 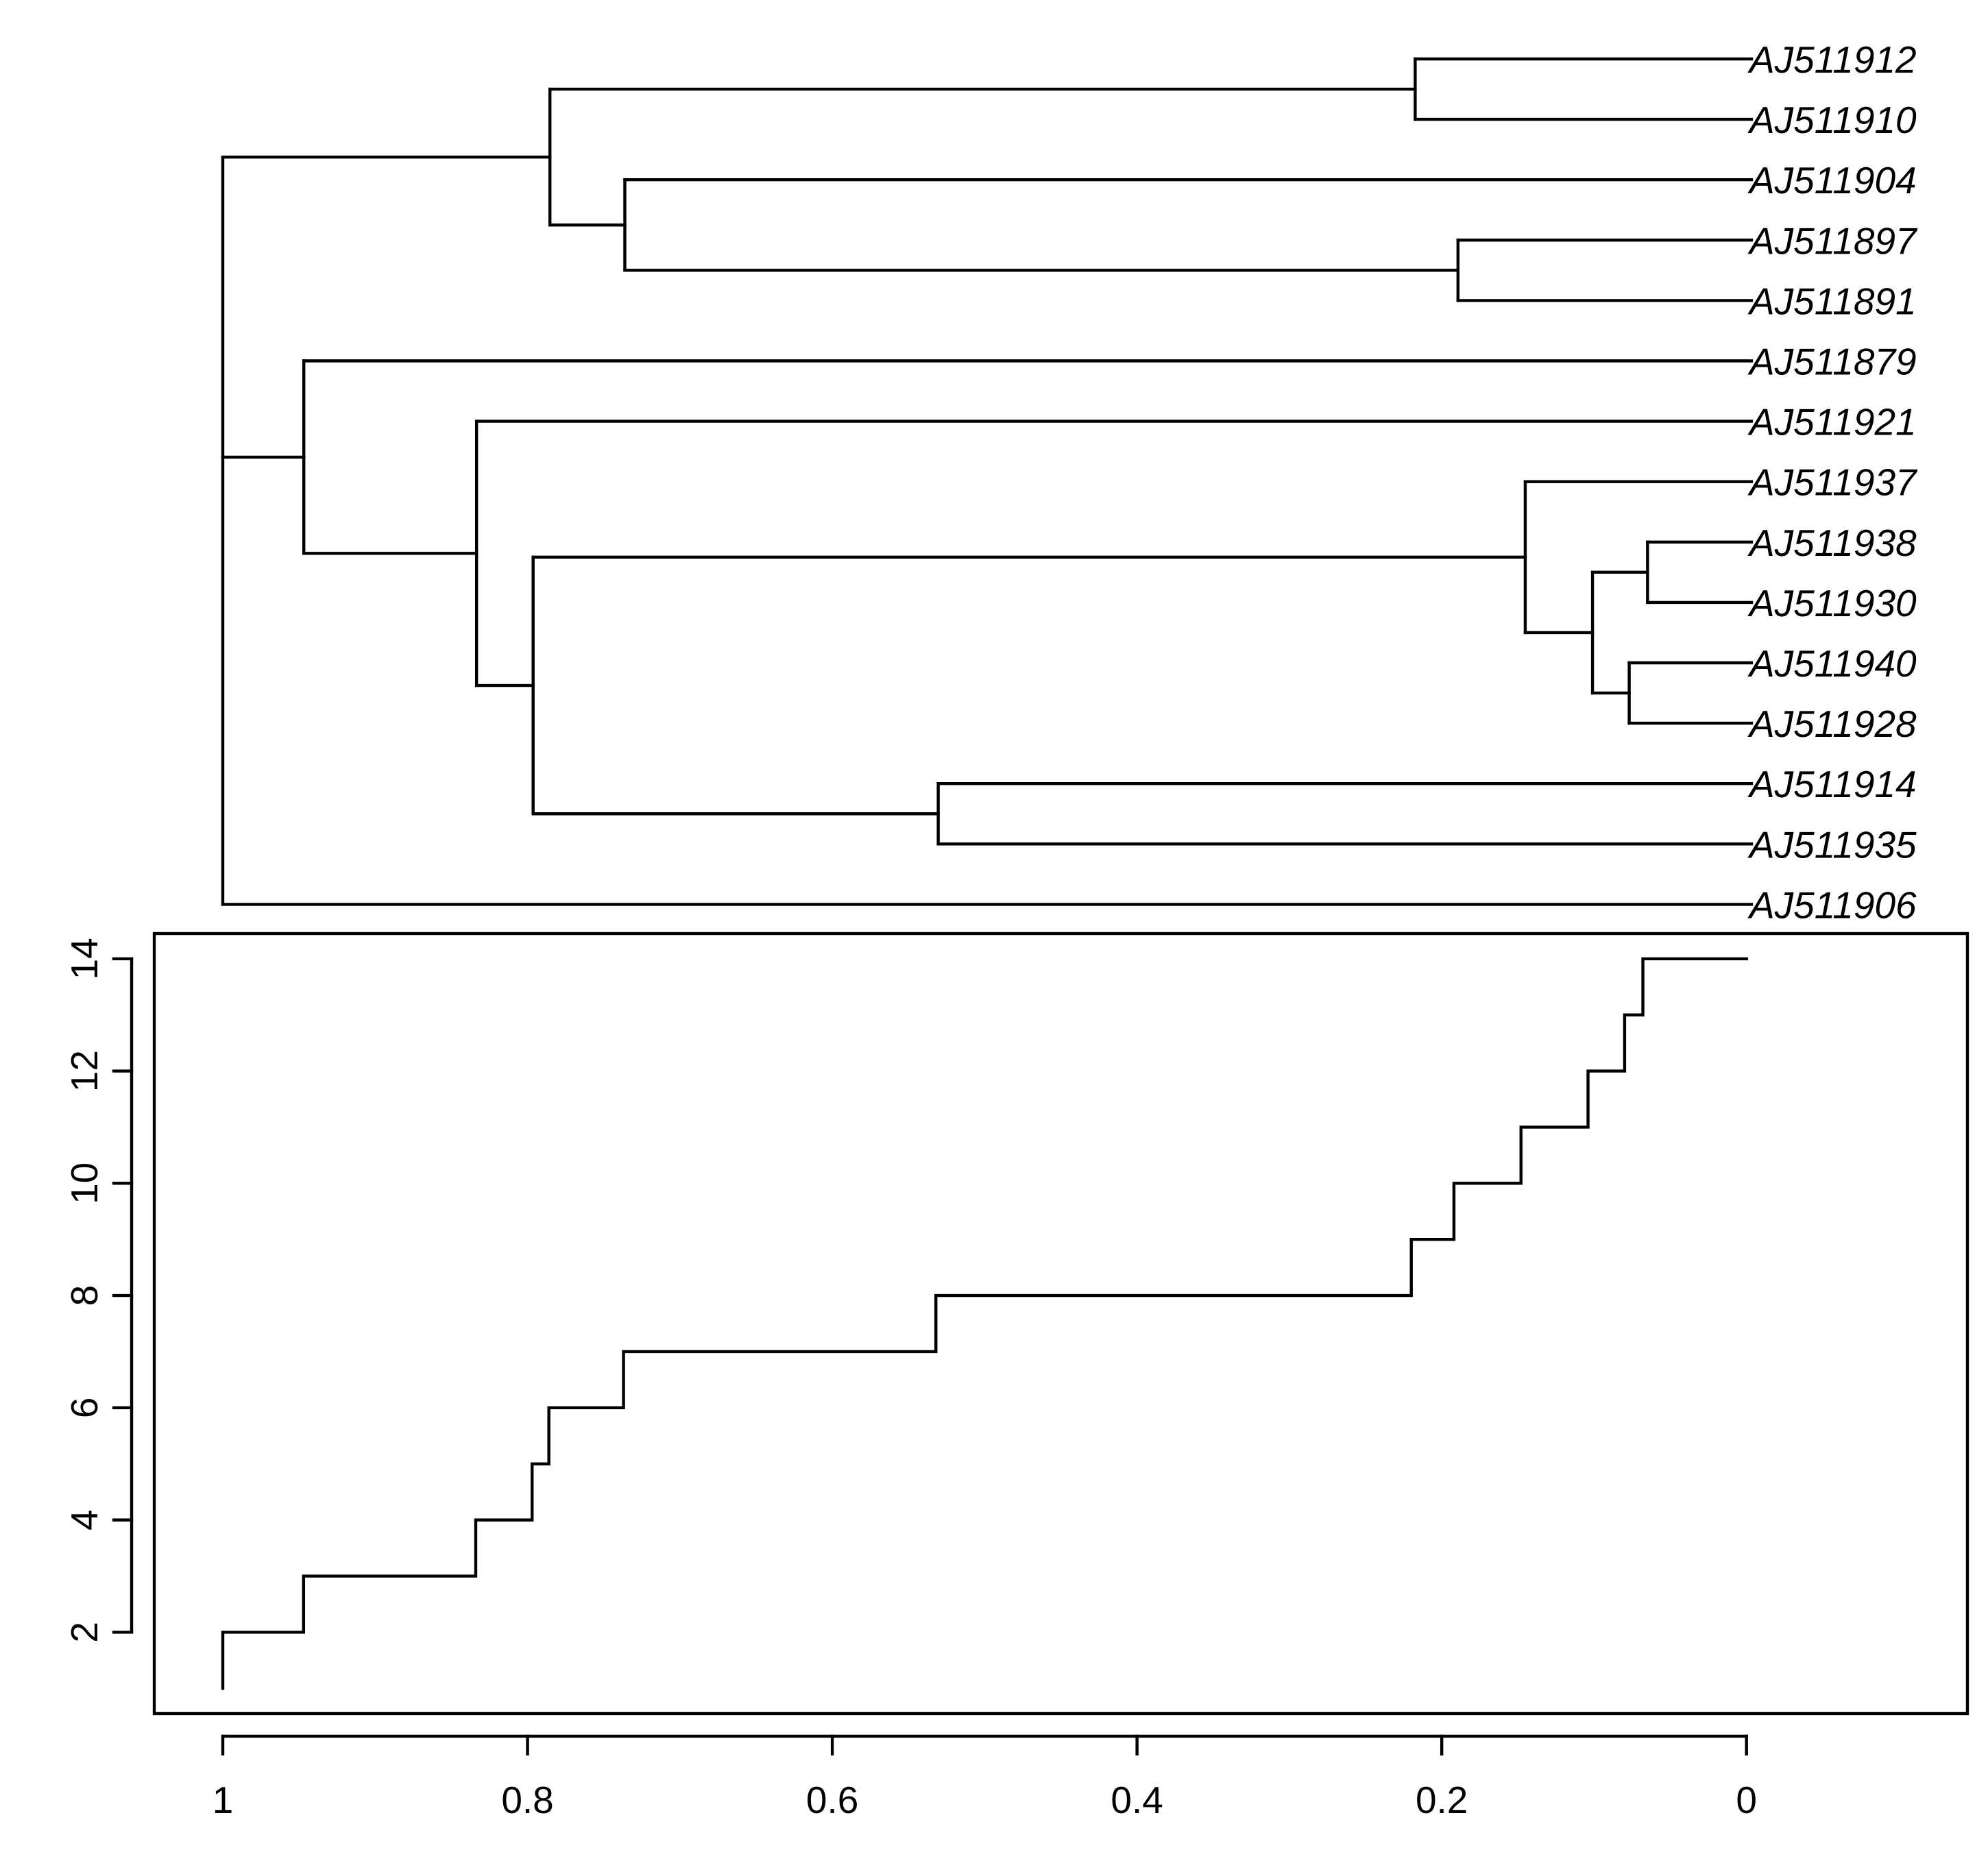 What do you see at coordinates (1832, 905) in the screenshot?
I see `leaf-label-14: AJ511906` at bounding box center [1832, 905].